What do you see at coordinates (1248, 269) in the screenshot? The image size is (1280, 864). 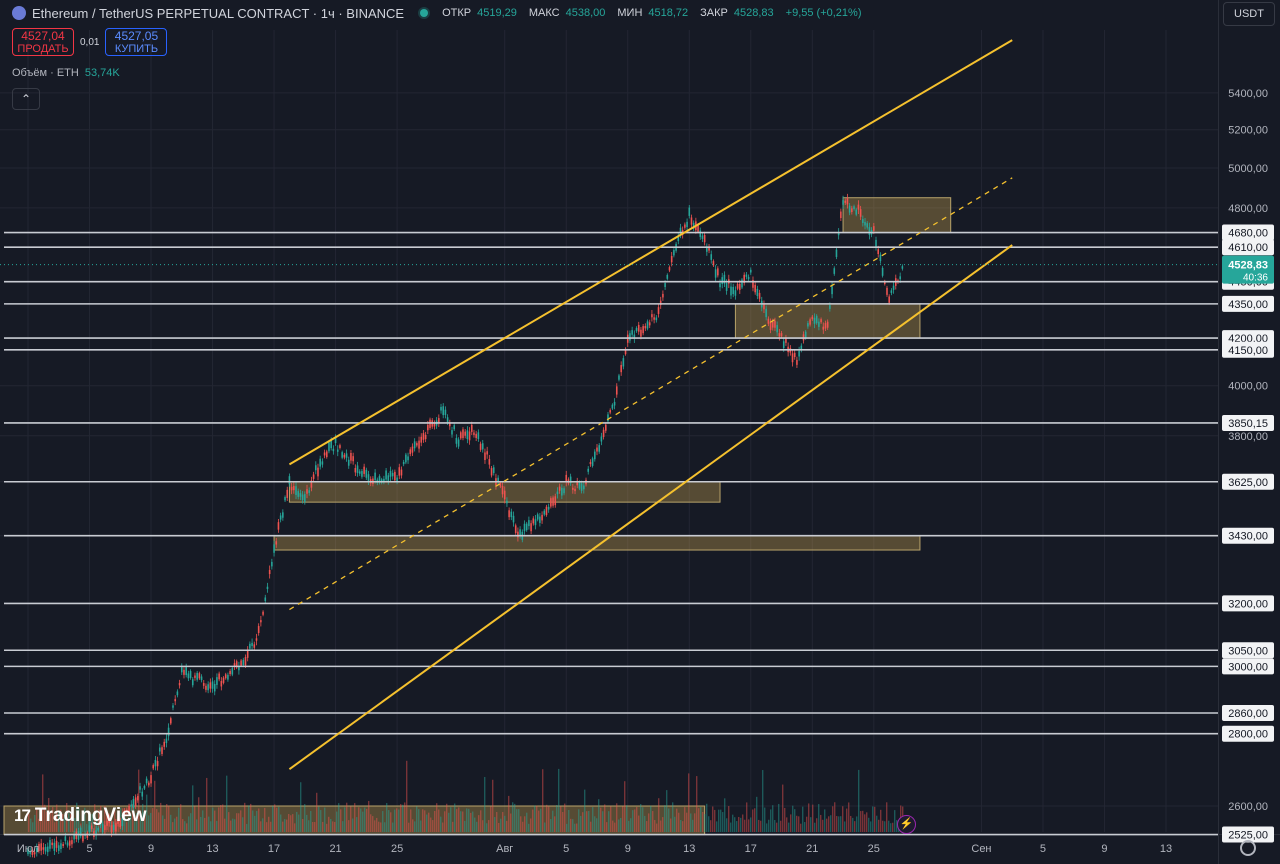 I see `last-price-label-bg` at bounding box center [1248, 269].